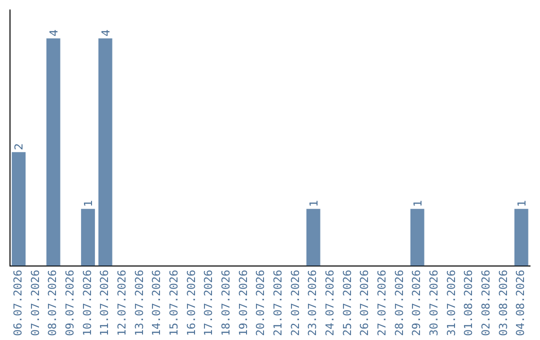 This screenshot has width=540, height=340. What do you see at coordinates (35, 303) in the screenshot?
I see `x-tick-label: 07.07.2026` at bounding box center [35, 303].